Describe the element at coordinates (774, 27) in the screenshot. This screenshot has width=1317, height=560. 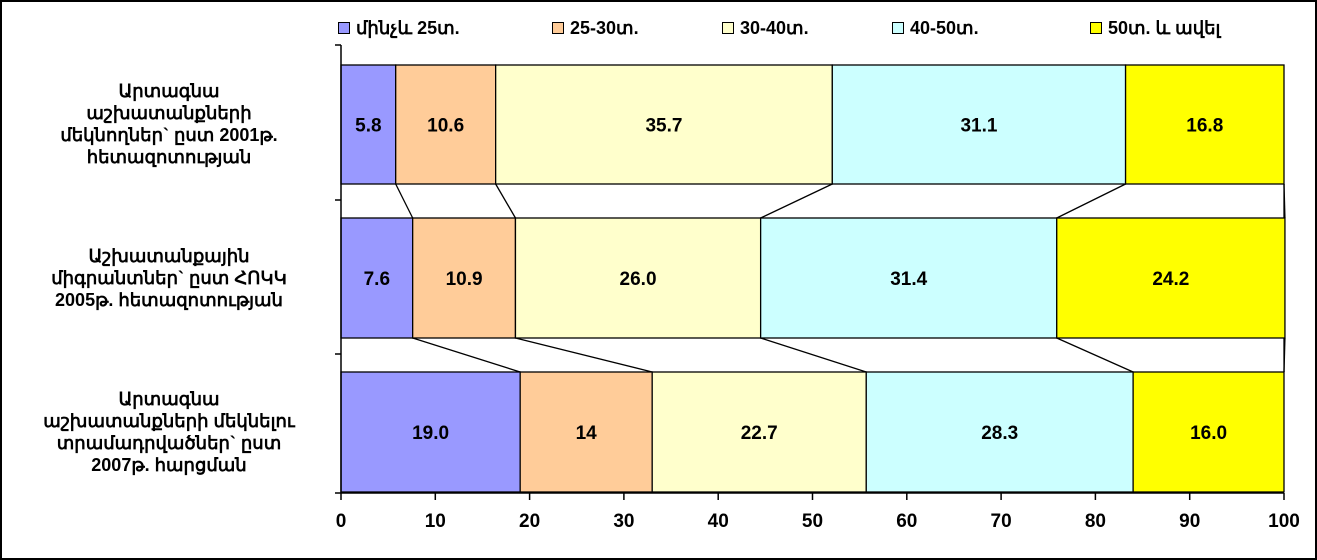
I see `legend-label: 30-40տ.` at that location.